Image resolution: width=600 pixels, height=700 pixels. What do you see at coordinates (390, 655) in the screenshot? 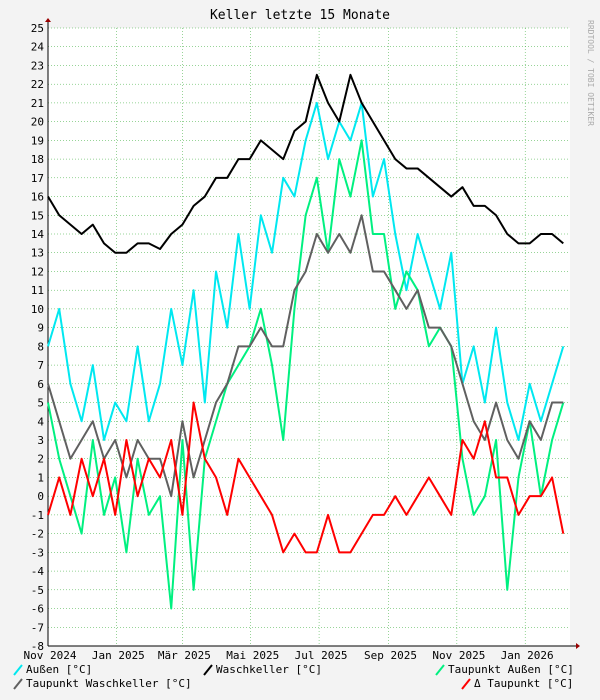
I see `x-tick-label: Sep 2025` at bounding box center [390, 655].